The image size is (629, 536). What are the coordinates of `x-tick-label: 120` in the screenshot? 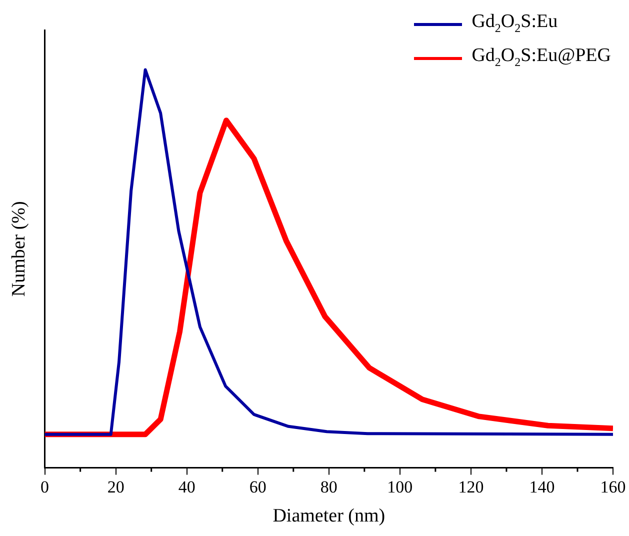 It's located at (471, 486).